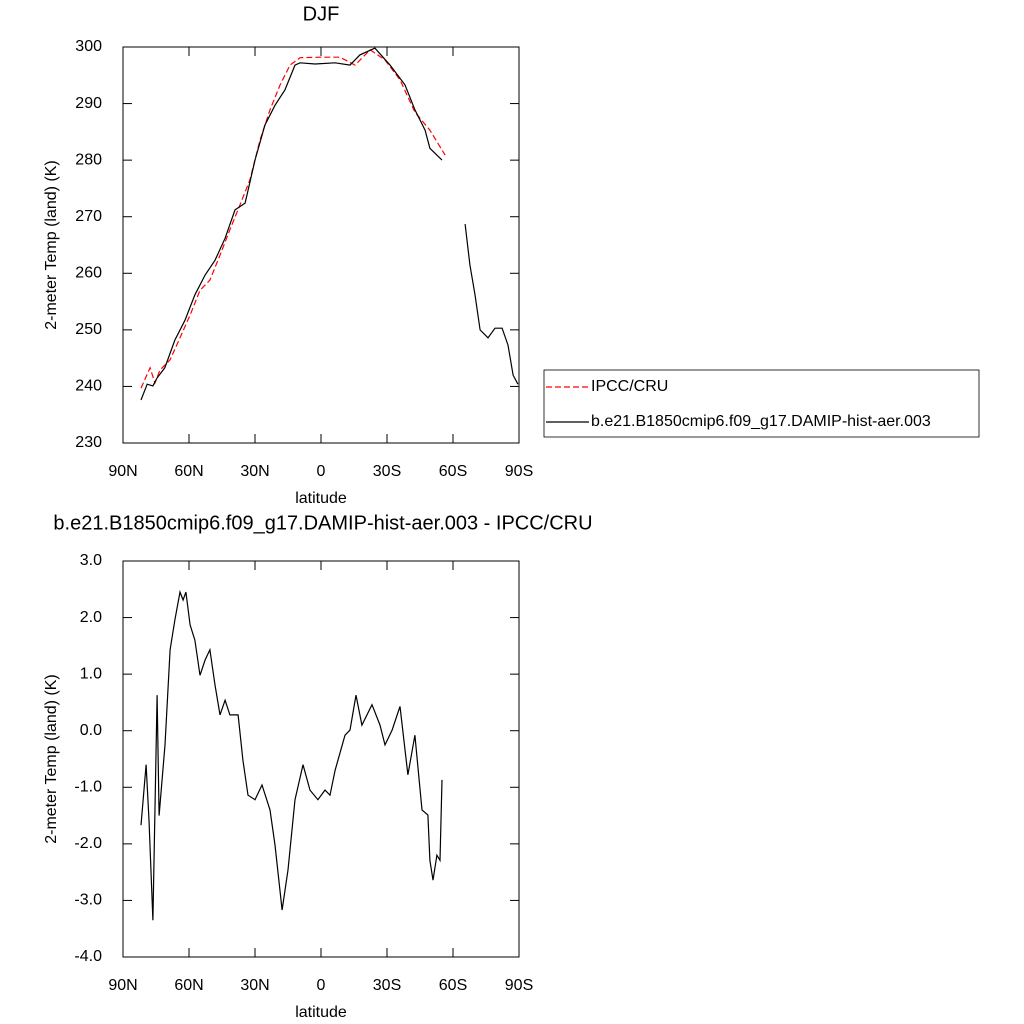 This screenshot has width=1024, height=1024. What do you see at coordinates (321, 14) in the screenshot?
I see `chart-title: DJF` at bounding box center [321, 14].